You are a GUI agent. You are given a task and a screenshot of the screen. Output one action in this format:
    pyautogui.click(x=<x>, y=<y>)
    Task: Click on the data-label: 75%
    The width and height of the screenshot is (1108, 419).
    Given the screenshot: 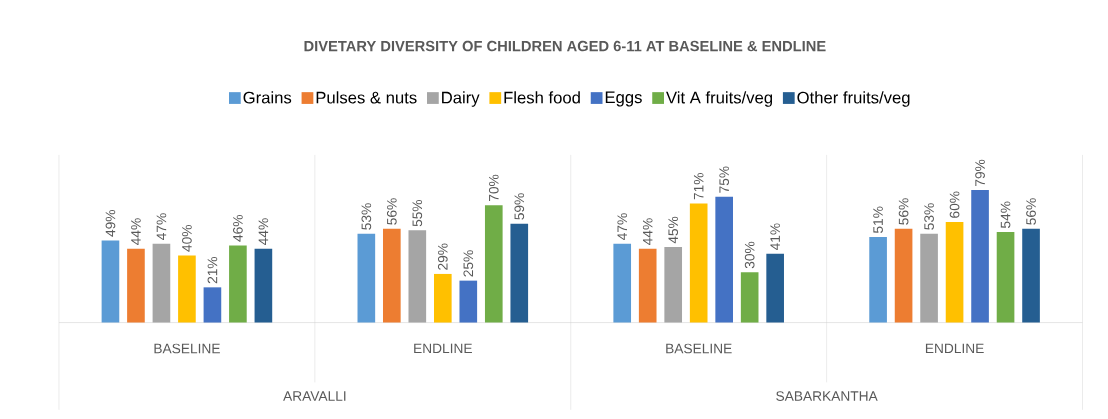 What is the action you would take?
    pyautogui.click(x=724, y=179)
    